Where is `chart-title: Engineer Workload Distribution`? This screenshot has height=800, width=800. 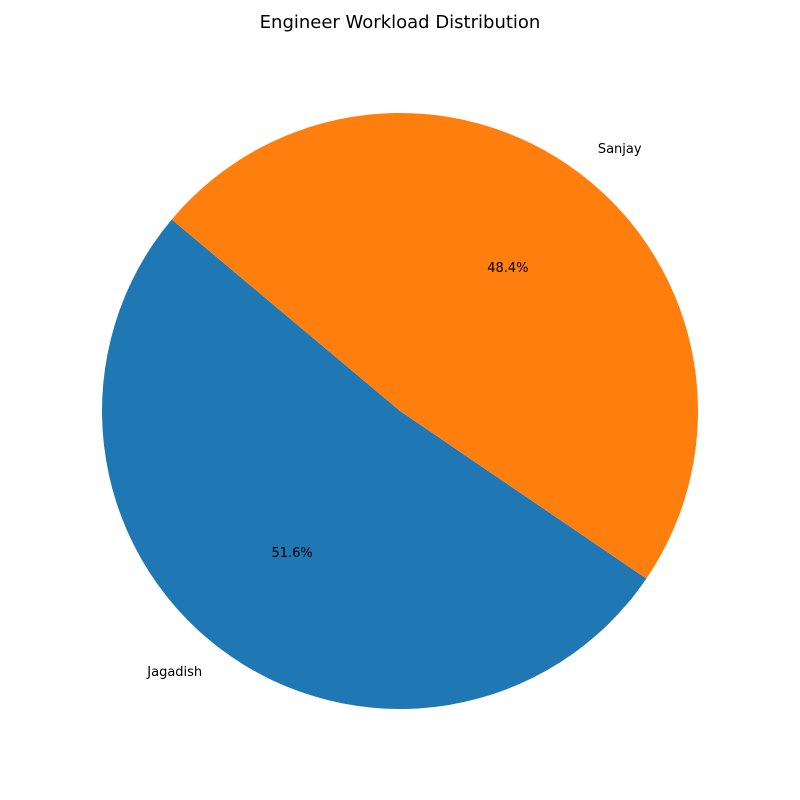 chart-title: Engineer Workload Distribution is located at coordinates (400, 22).